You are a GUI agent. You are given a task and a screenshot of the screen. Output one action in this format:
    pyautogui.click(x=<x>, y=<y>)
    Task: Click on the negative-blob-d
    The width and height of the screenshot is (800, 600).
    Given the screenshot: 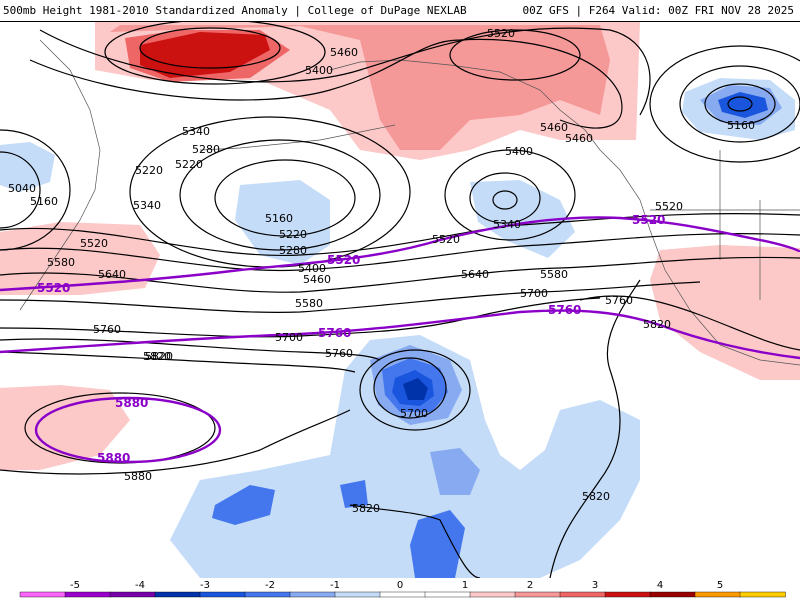 What is the action you would take?
    pyautogui.click(x=455, y=471)
    